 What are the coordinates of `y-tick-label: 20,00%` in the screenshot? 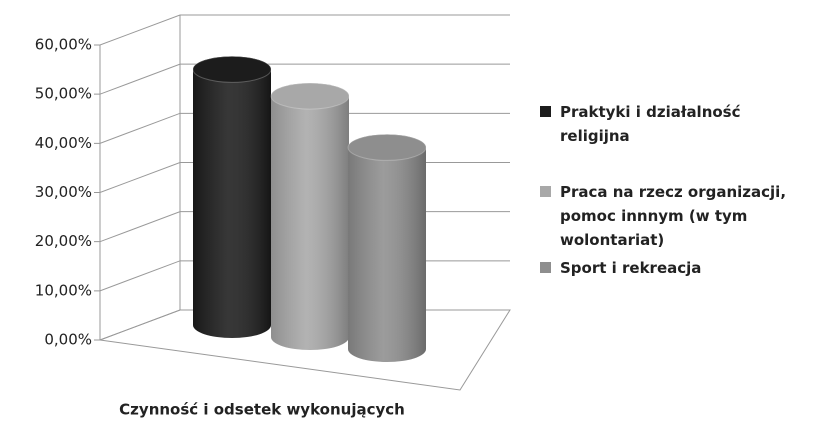 It's located at (63, 241).